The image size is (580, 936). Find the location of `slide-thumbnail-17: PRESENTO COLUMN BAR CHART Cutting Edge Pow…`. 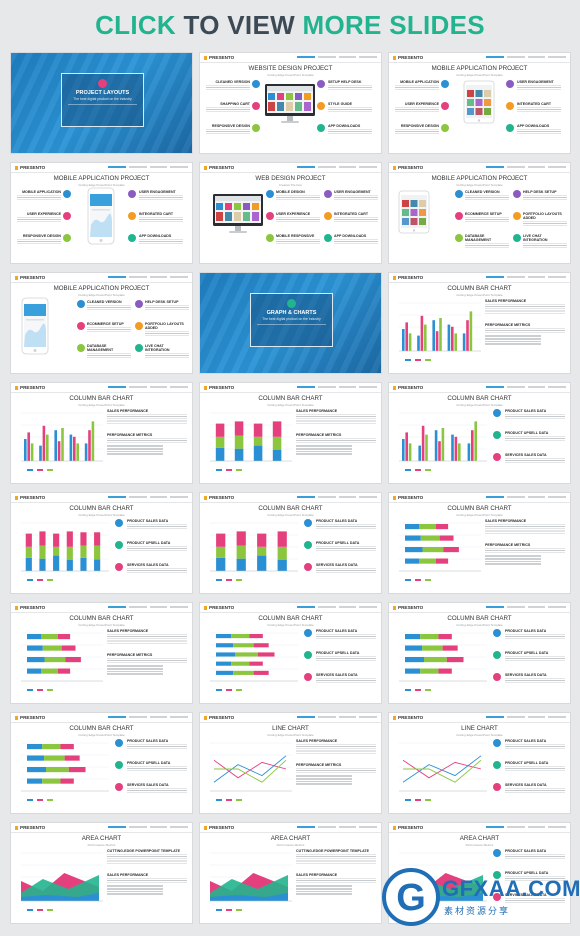

slide-thumbnail-17: PRESENTO COLUMN BAR CHART Cutting Edge Pow… is located at coordinates (290, 653).